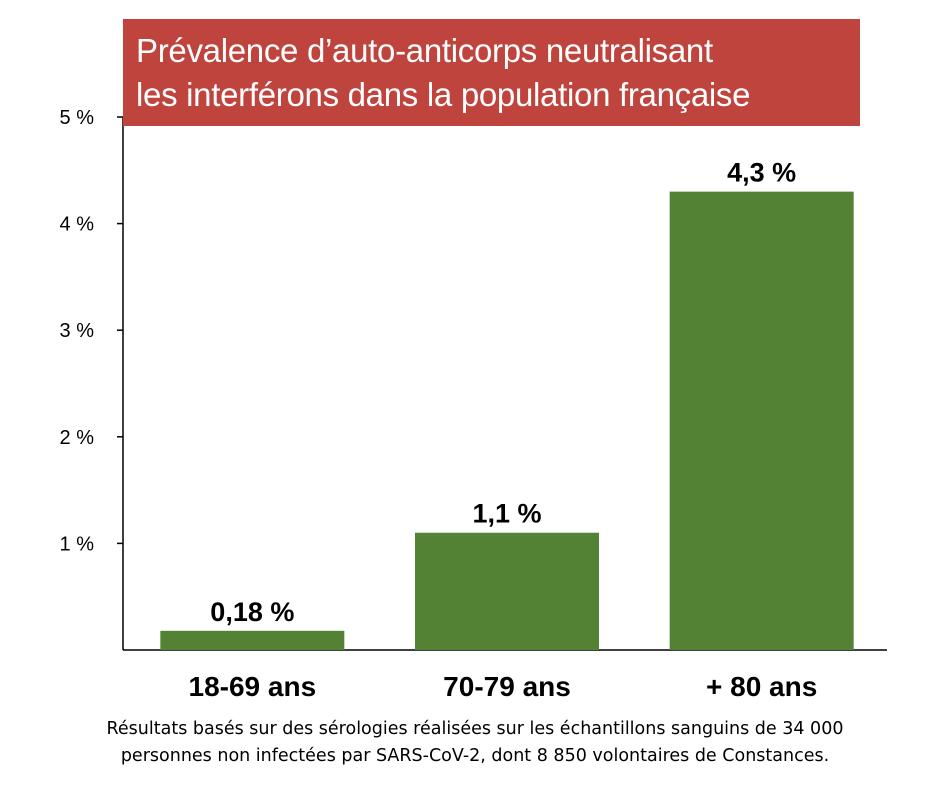 Image resolution: width=950 pixels, height=788 pixels. What do you see at coordinates (77, 225) in the screenshot?
I see `y-tick-label: 4 %` at bounding box center [77, 225].